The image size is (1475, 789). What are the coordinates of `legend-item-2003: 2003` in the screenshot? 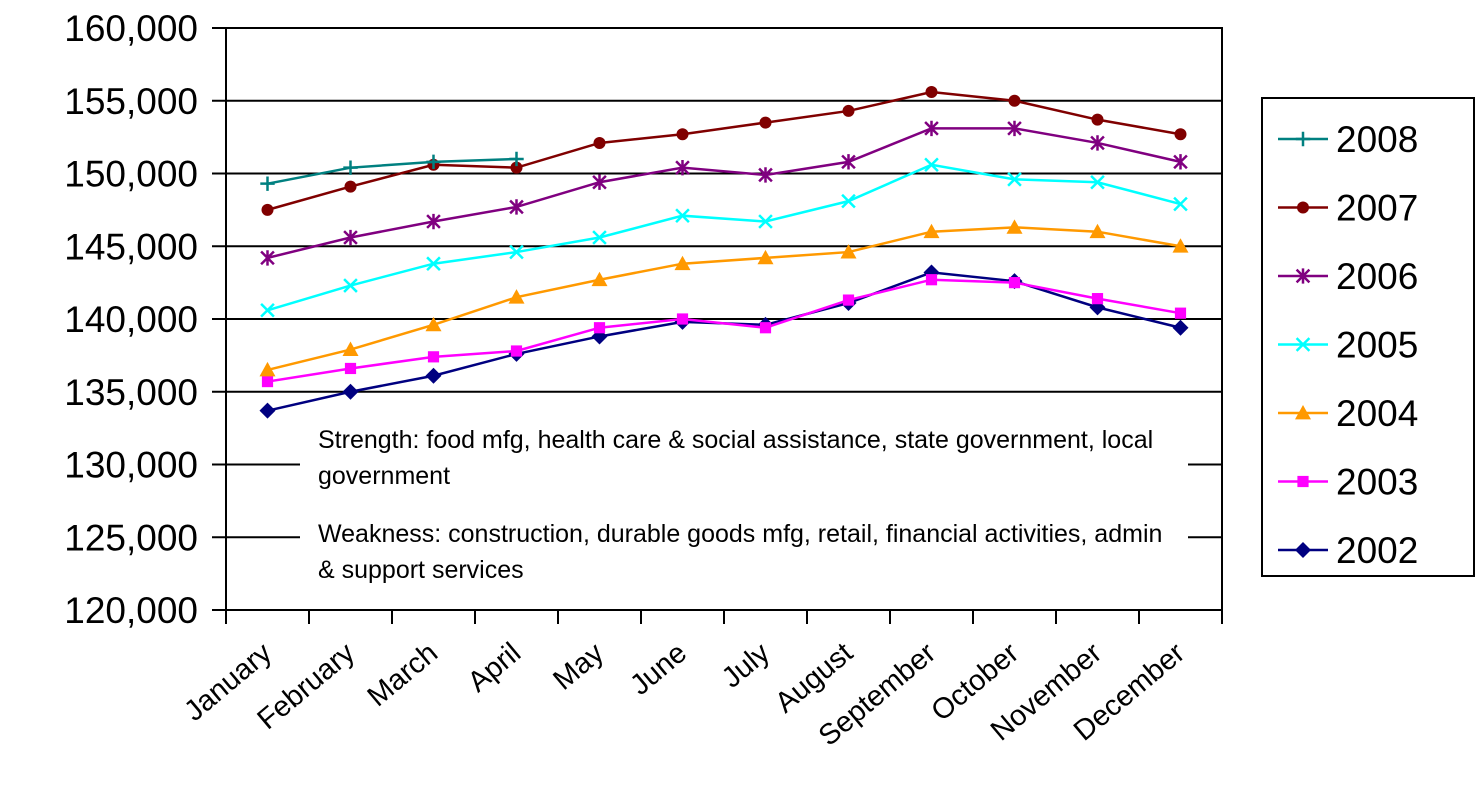 It's located at (1348, 482).